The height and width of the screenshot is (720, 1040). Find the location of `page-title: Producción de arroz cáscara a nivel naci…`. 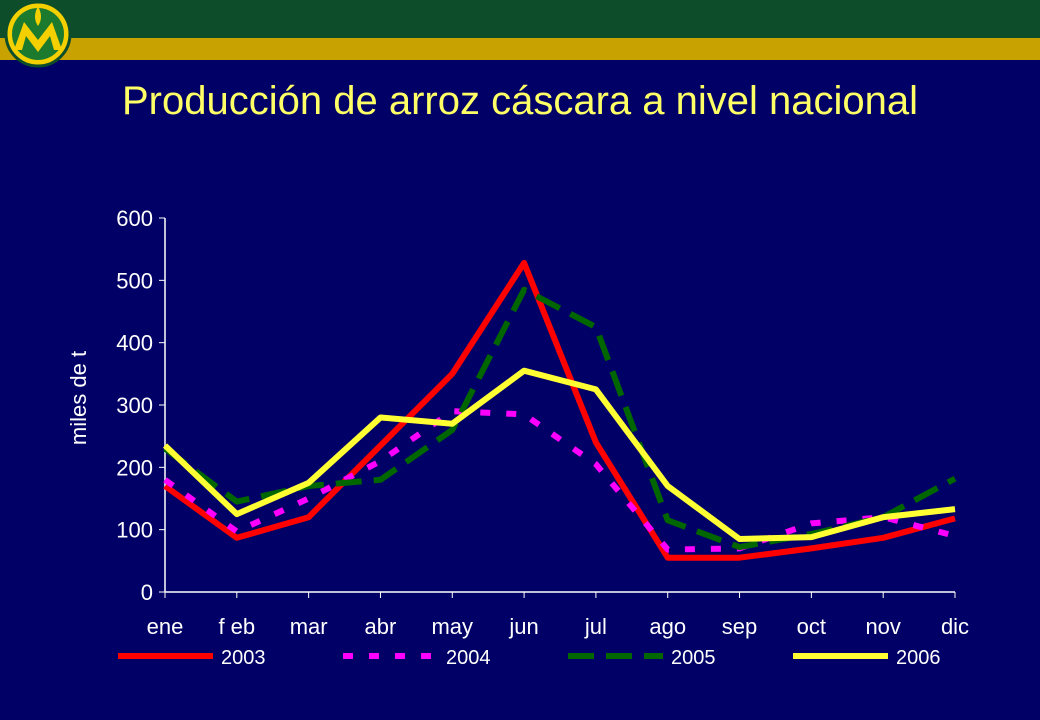

page-title: Producción de arroz cáscara a nivel naci… is located at coordinates (520, 101).